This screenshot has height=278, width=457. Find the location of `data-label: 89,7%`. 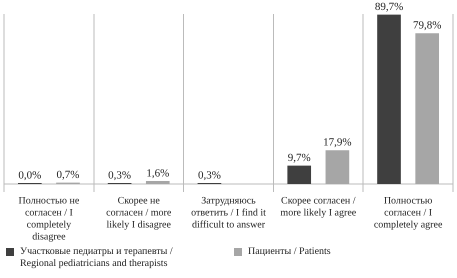

data-label: 89,7% is located at coordinates (389, 6).